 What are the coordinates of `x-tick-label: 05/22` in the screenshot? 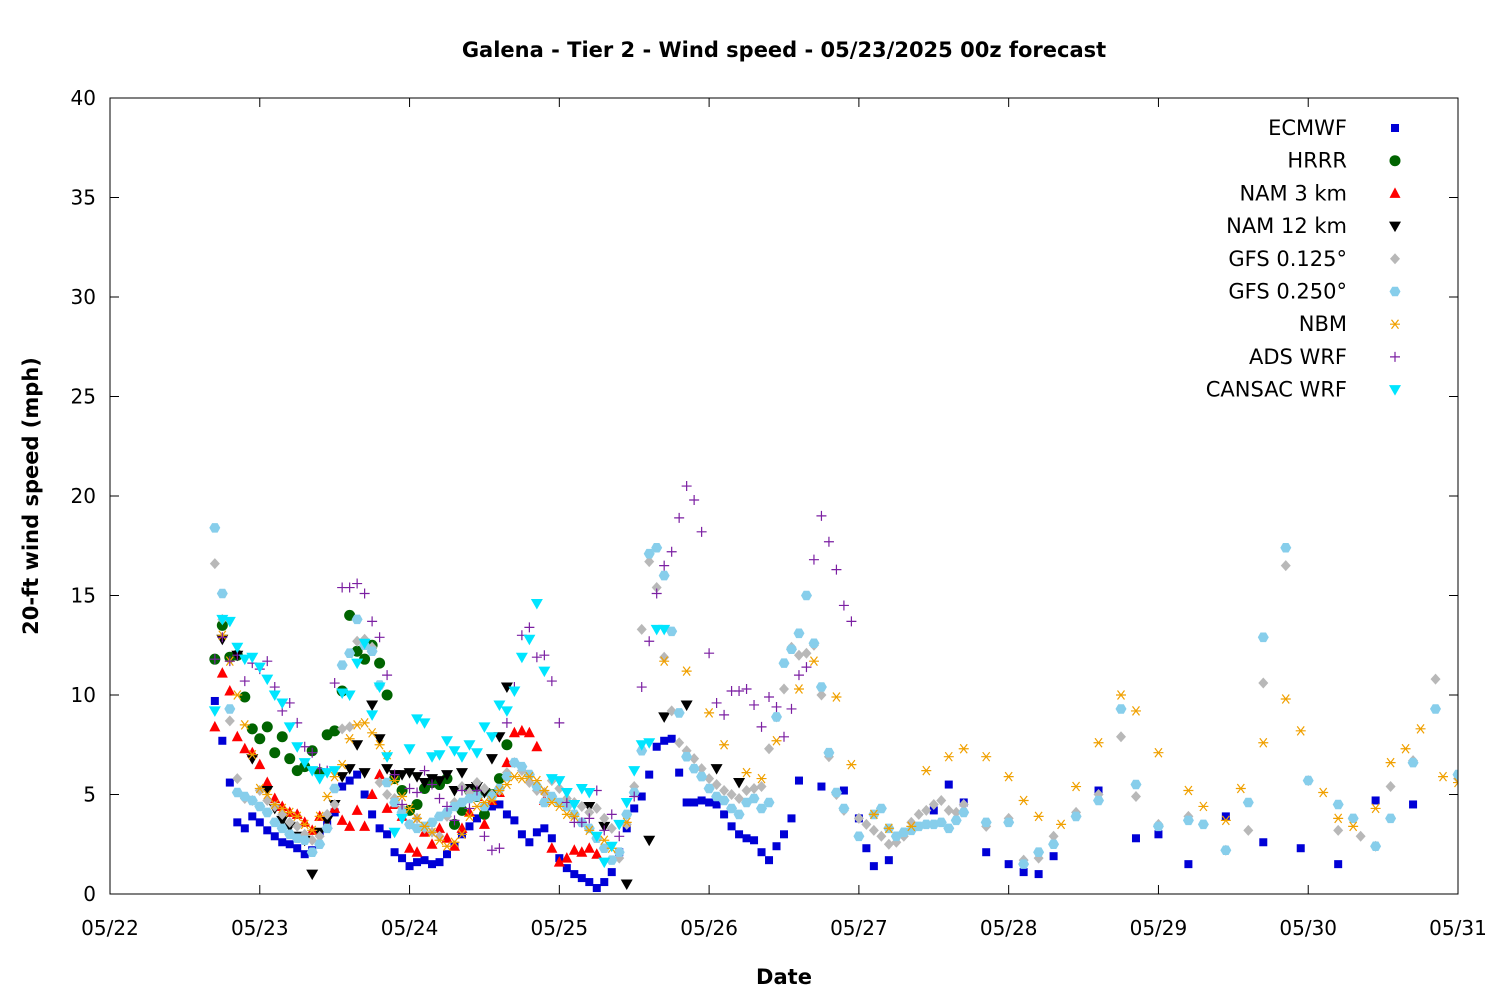 It's located at (110, 928).